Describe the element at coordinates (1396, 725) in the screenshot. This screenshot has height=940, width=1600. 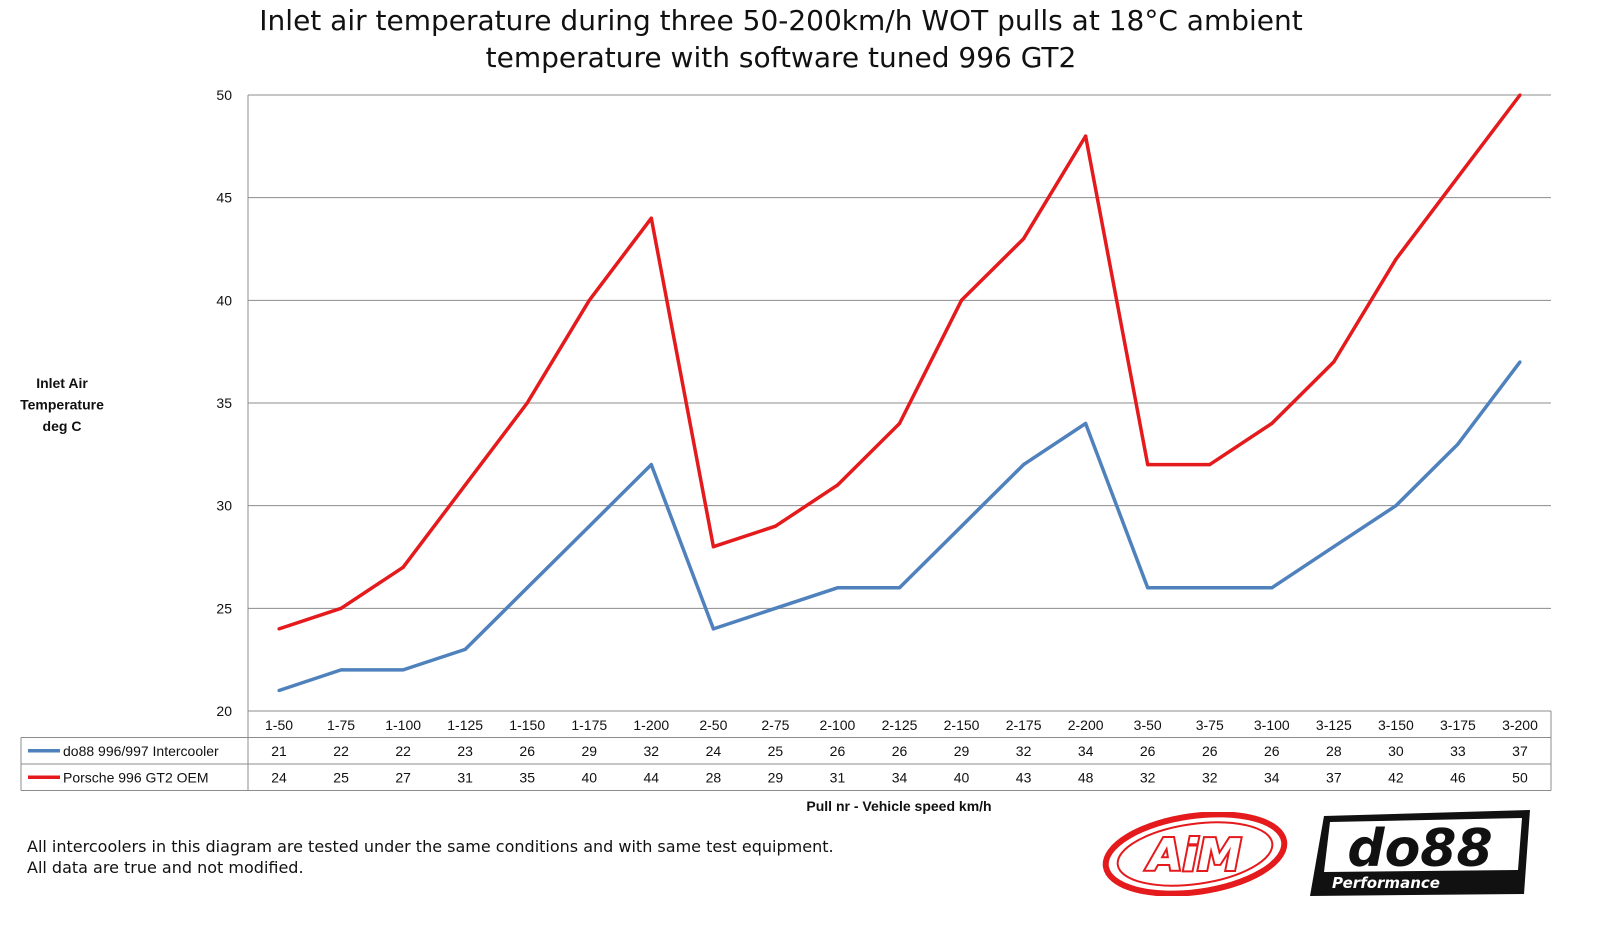
I see `x-tick-label: 3-150` at that location.